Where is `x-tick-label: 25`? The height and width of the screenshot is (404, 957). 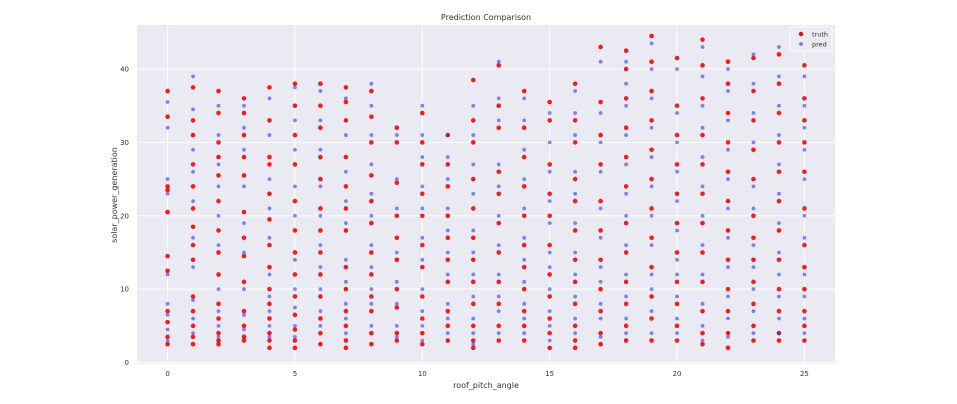 x-tick-label: 25 is located at coordinates (804, 374).